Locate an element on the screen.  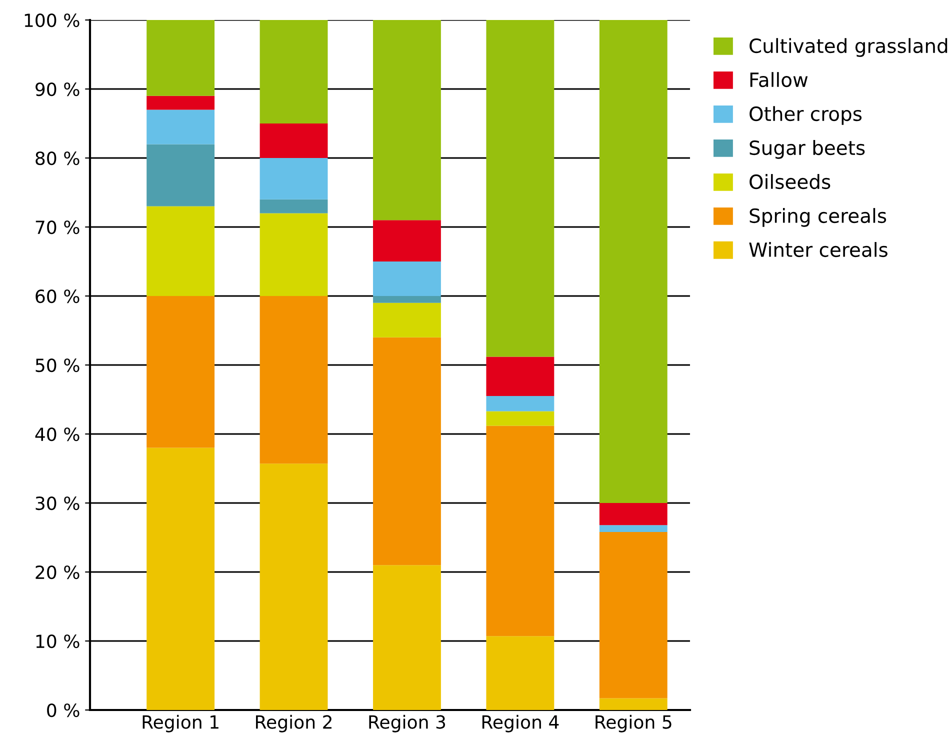
legend-label: Oilseeds is located at coordinates (790, 182).